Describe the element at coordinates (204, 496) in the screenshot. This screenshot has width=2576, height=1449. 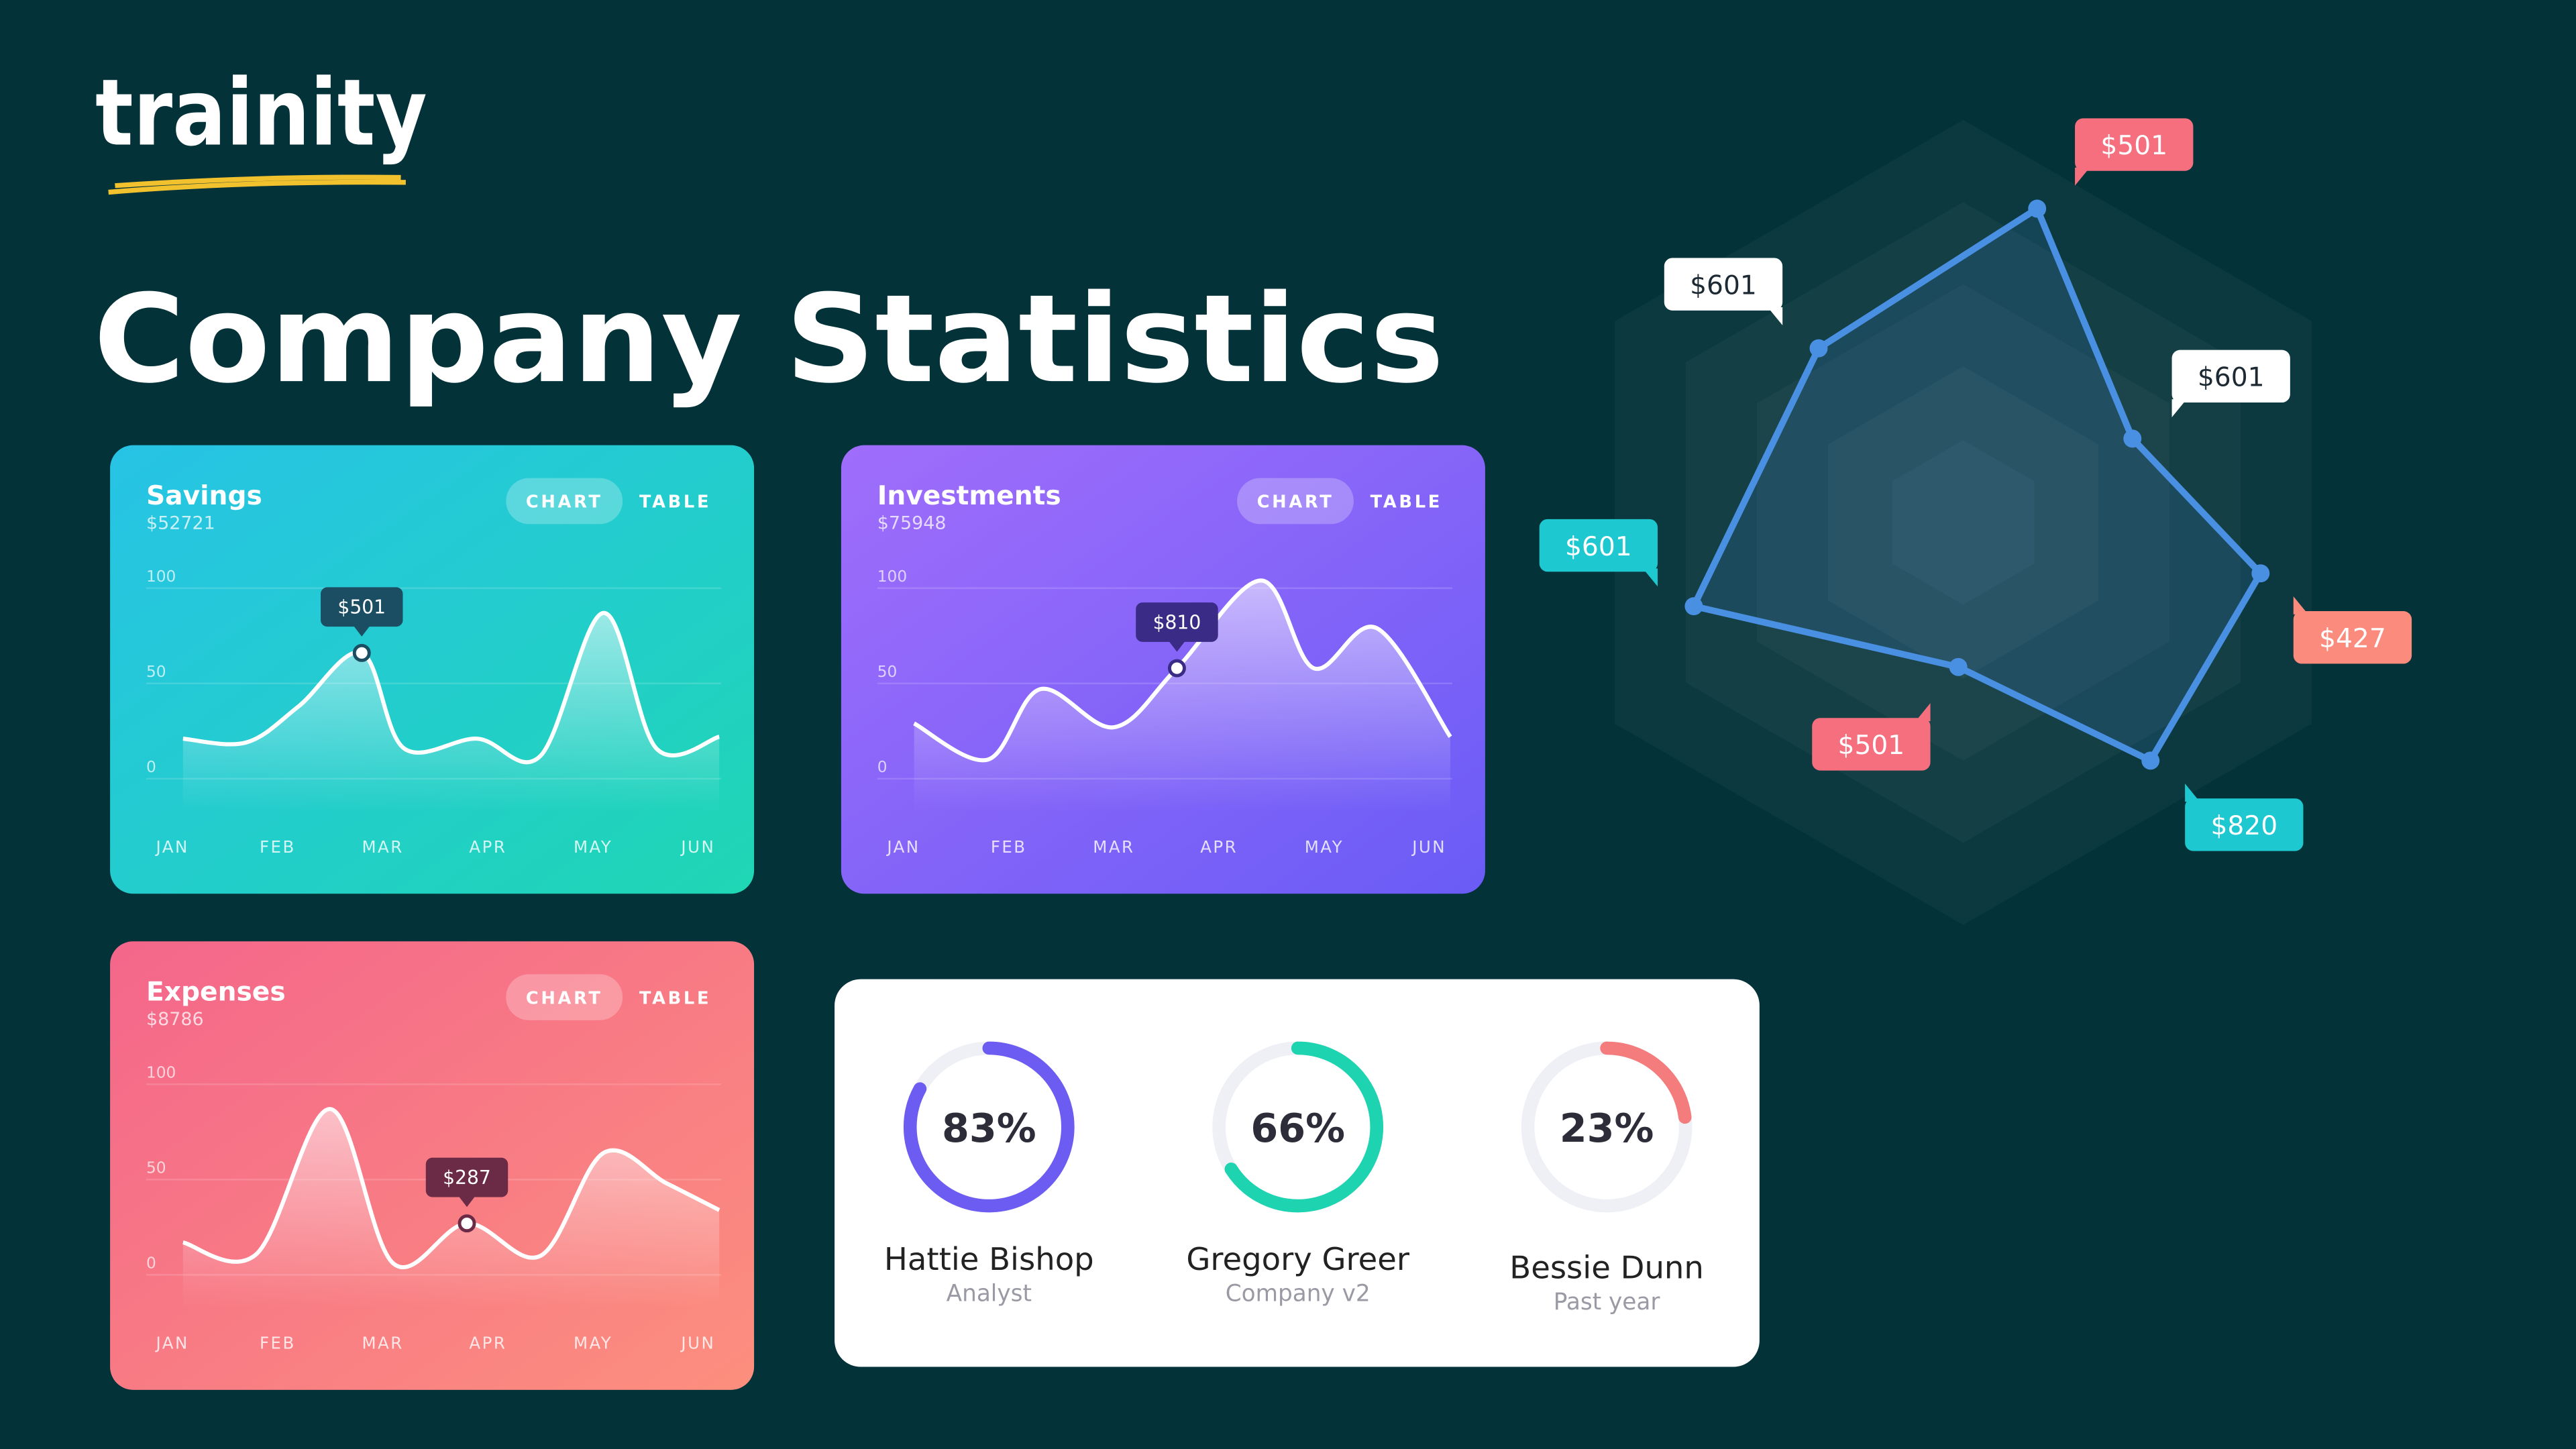
I see `card-title: Savings` at that location.